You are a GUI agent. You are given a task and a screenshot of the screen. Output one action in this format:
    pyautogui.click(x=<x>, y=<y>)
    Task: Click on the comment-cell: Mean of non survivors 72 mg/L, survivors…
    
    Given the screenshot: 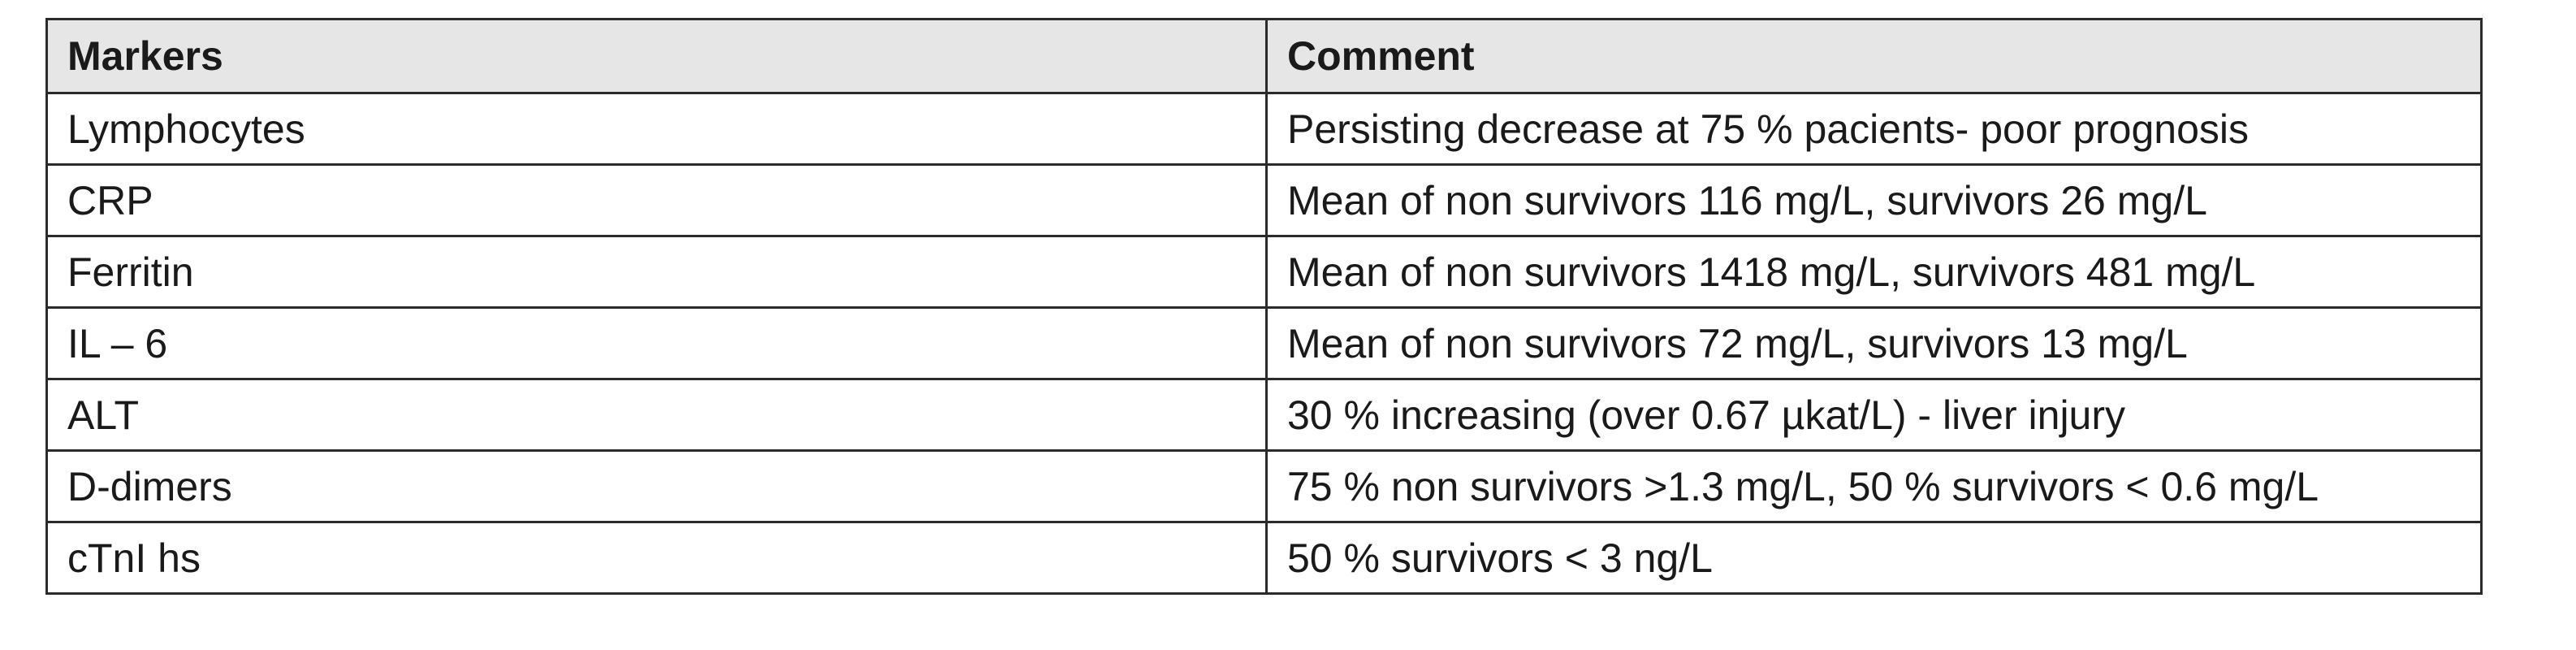 What is the action you would take?
    pyautogui.click(x=1874, y=343)
    